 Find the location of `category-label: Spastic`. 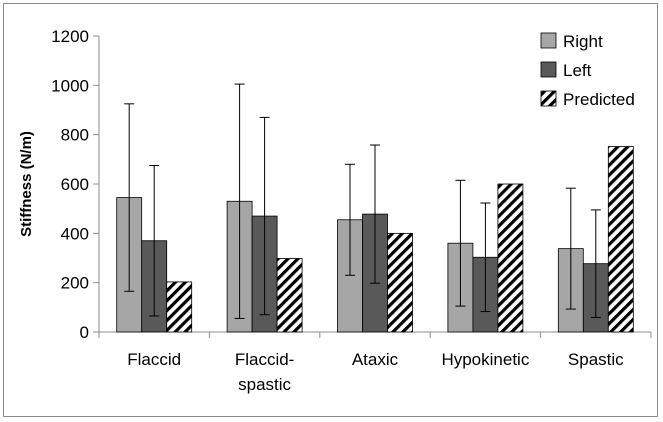

category-label: Spastic is located at coordinates (596, 359).